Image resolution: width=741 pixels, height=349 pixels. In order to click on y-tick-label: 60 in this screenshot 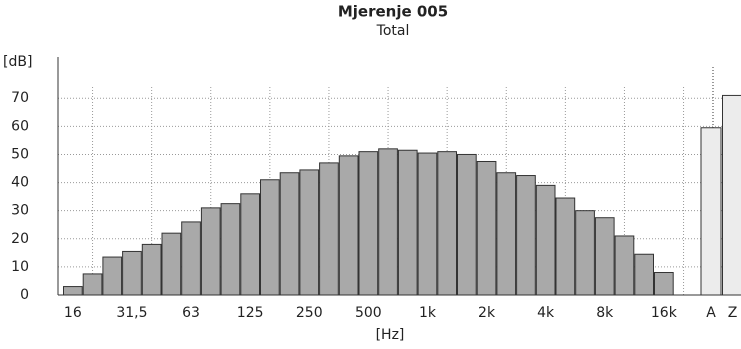, I will do `click(20, 126)`.